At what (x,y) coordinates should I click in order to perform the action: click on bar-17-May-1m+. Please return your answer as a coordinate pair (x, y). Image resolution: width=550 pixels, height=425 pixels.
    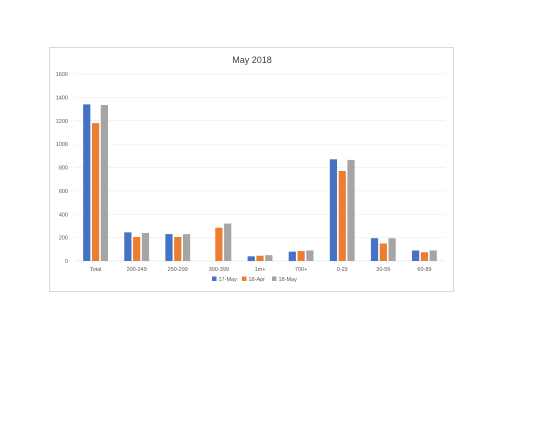
    Looking at the image, I should click on (251, 258).